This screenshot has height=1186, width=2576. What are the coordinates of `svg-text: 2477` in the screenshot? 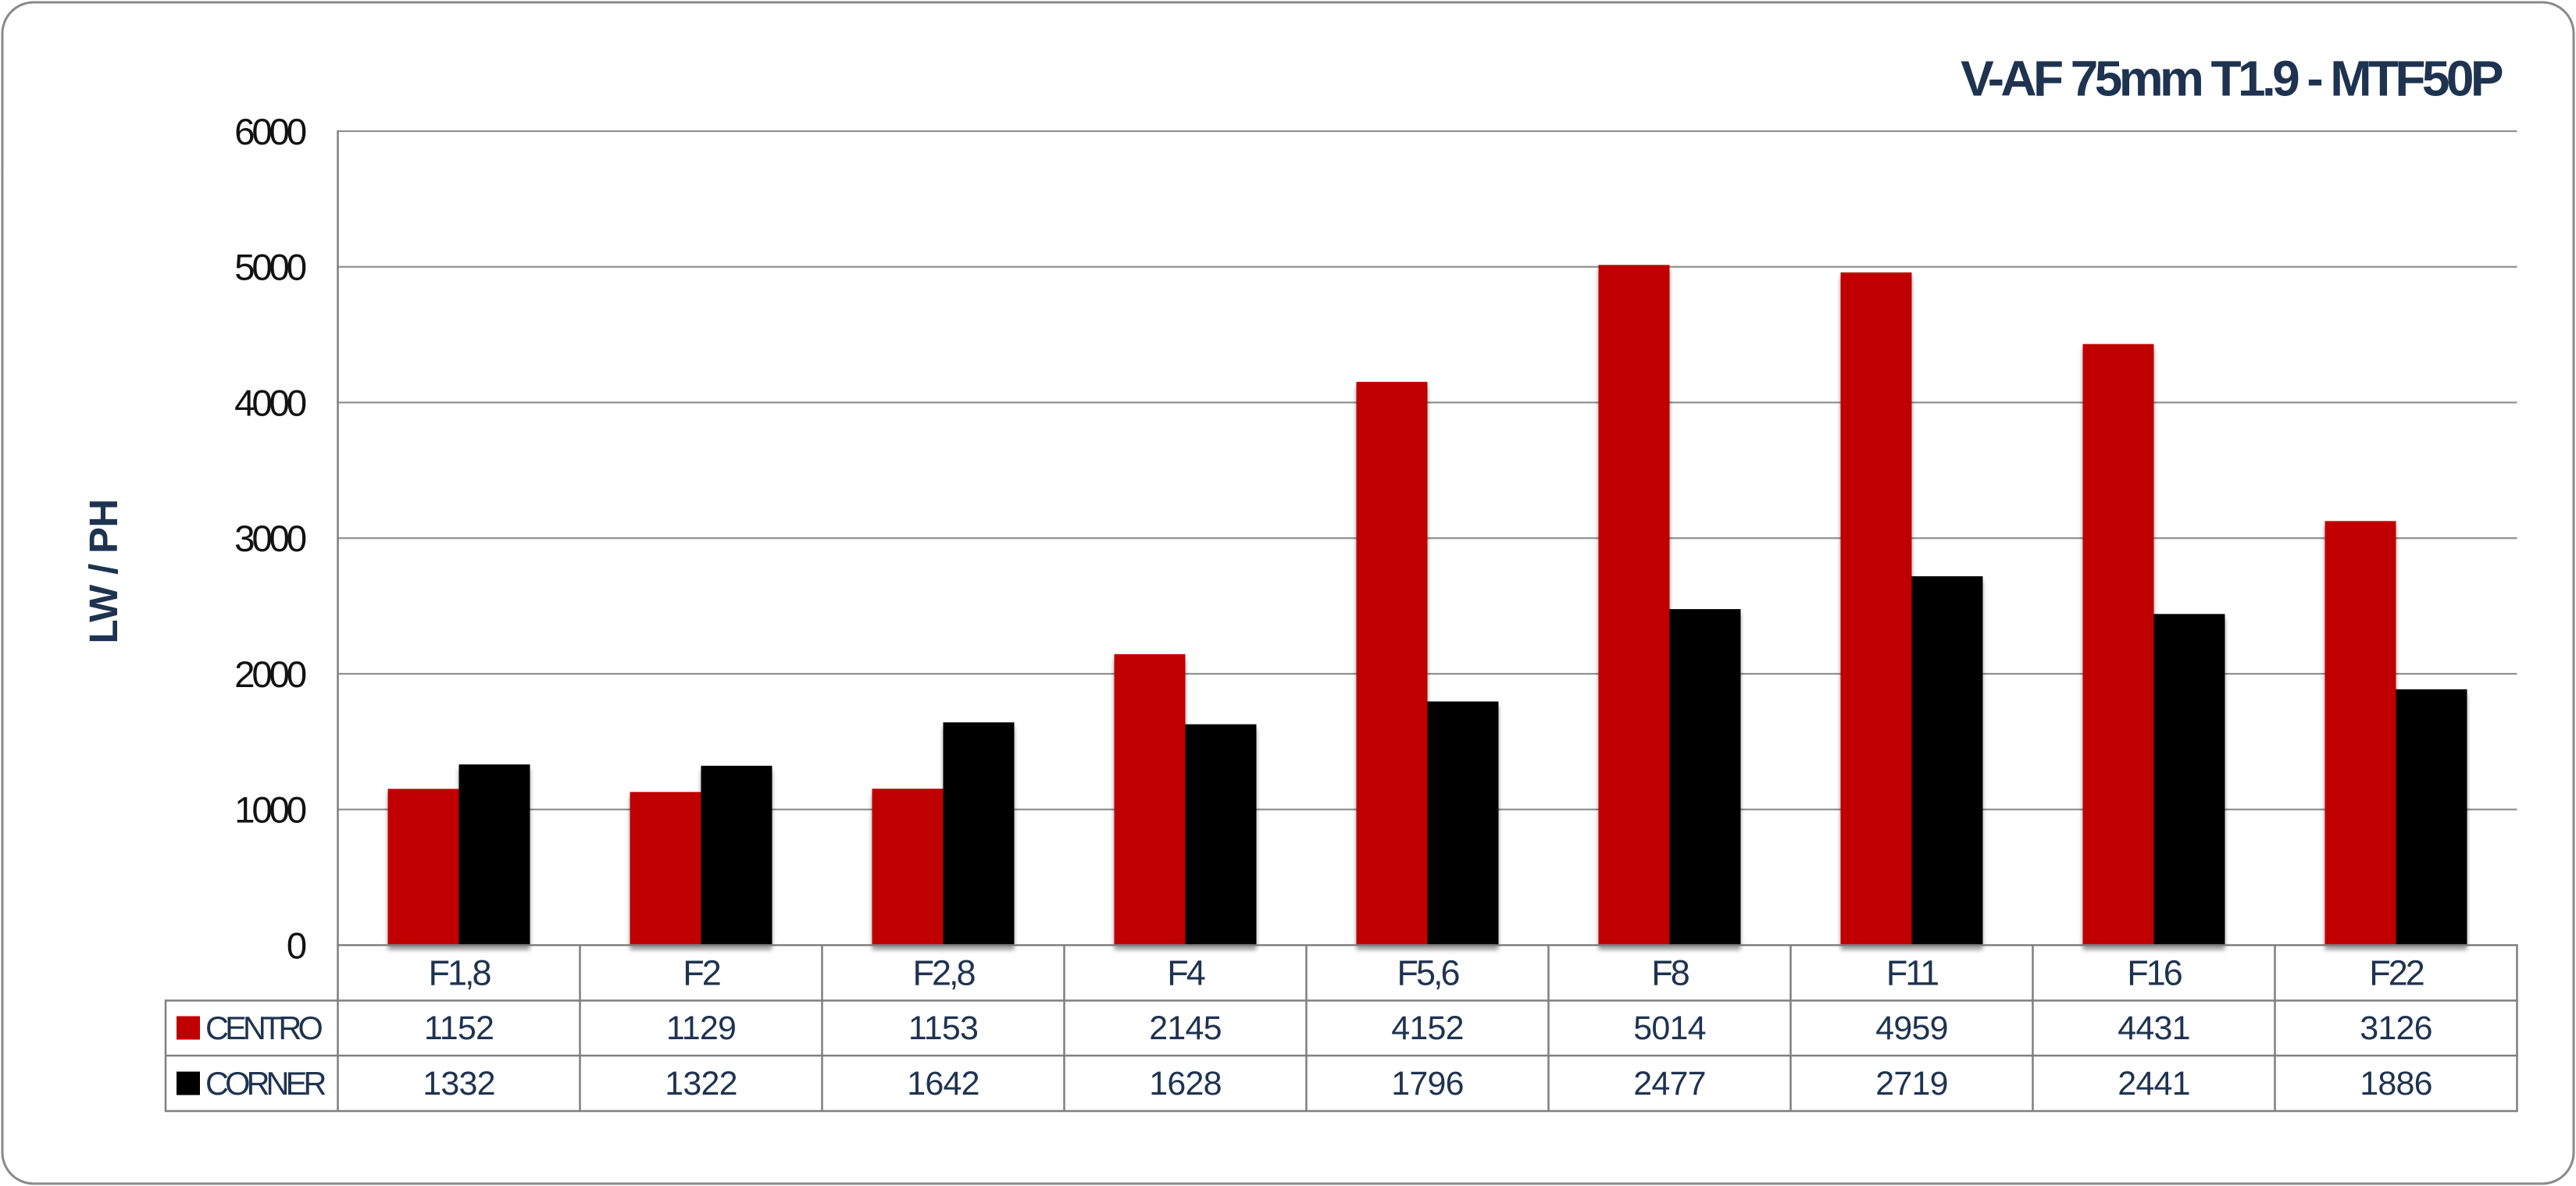 It's located at (1669, 1083).